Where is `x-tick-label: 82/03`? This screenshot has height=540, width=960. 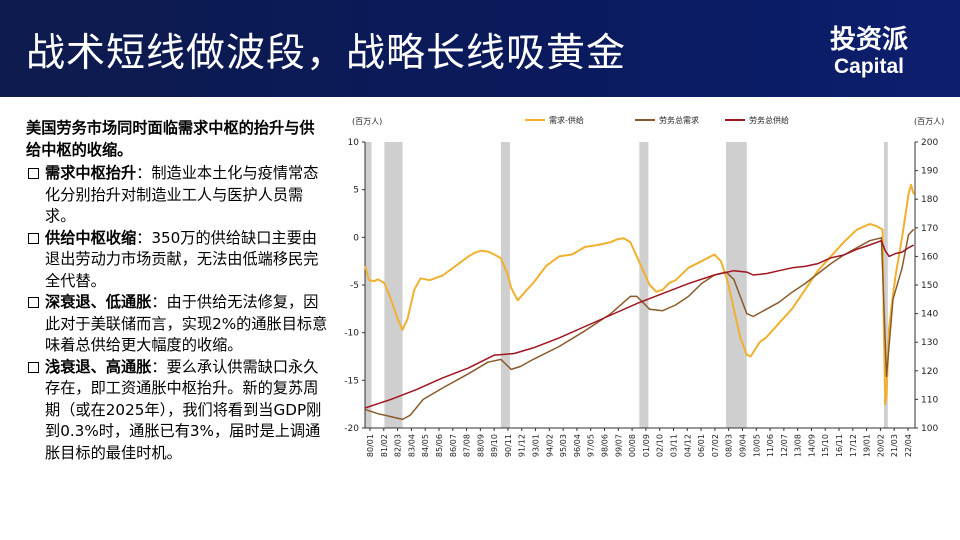
x-tick-label: 82/03 is located at coordinates (398, 445).